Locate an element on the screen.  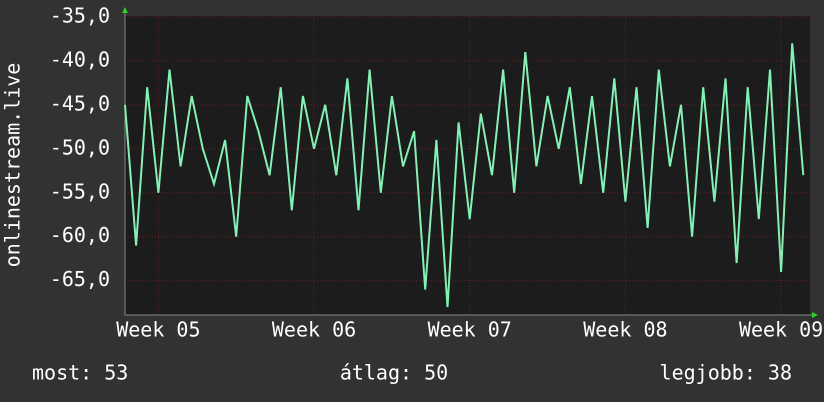
x-arrow is located at coordinates (815, 315).